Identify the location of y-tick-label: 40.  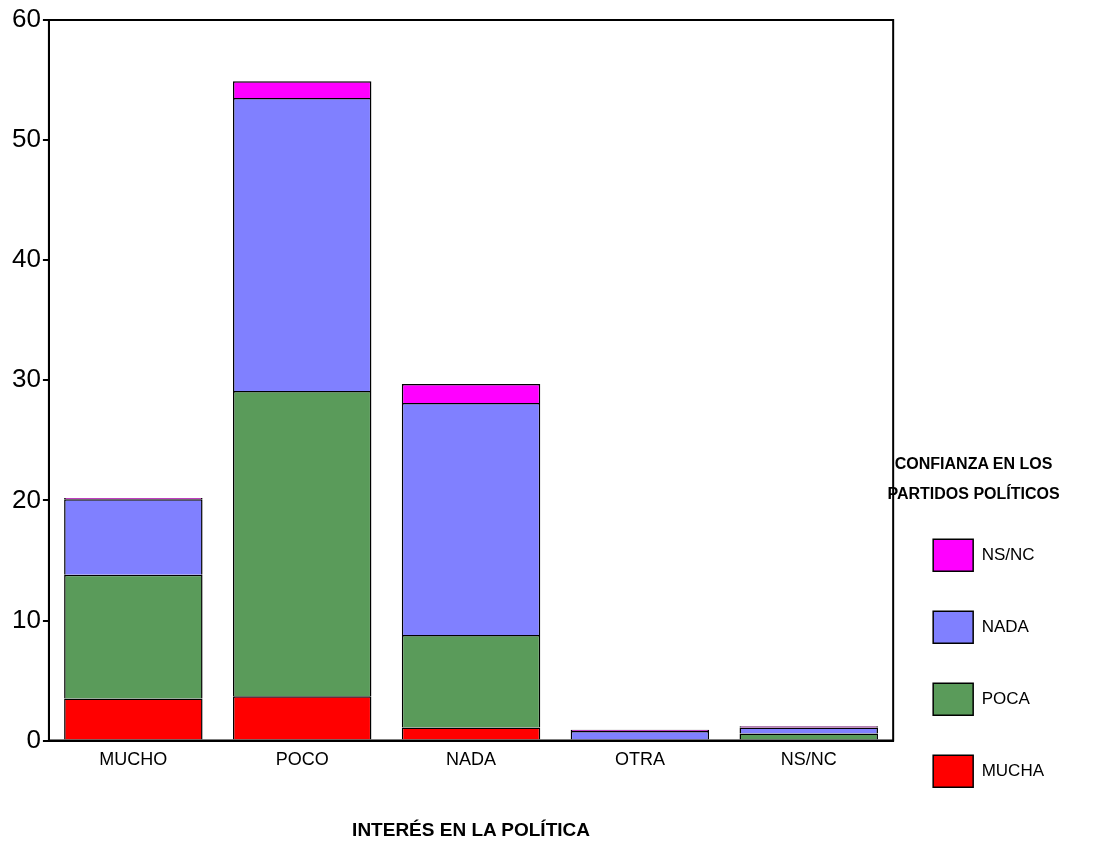
(26, 258).